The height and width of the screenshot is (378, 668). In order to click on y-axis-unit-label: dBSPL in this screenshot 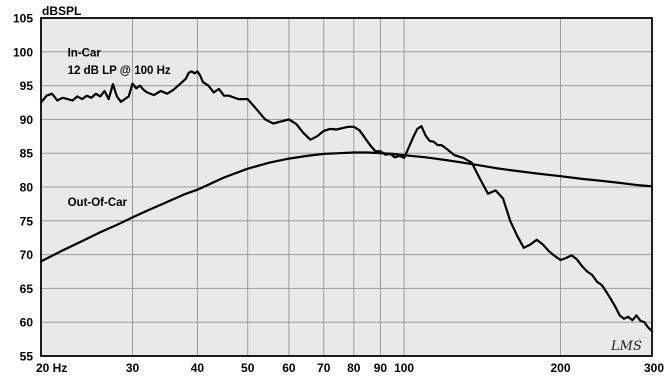, I will do `click(61, 11)`.